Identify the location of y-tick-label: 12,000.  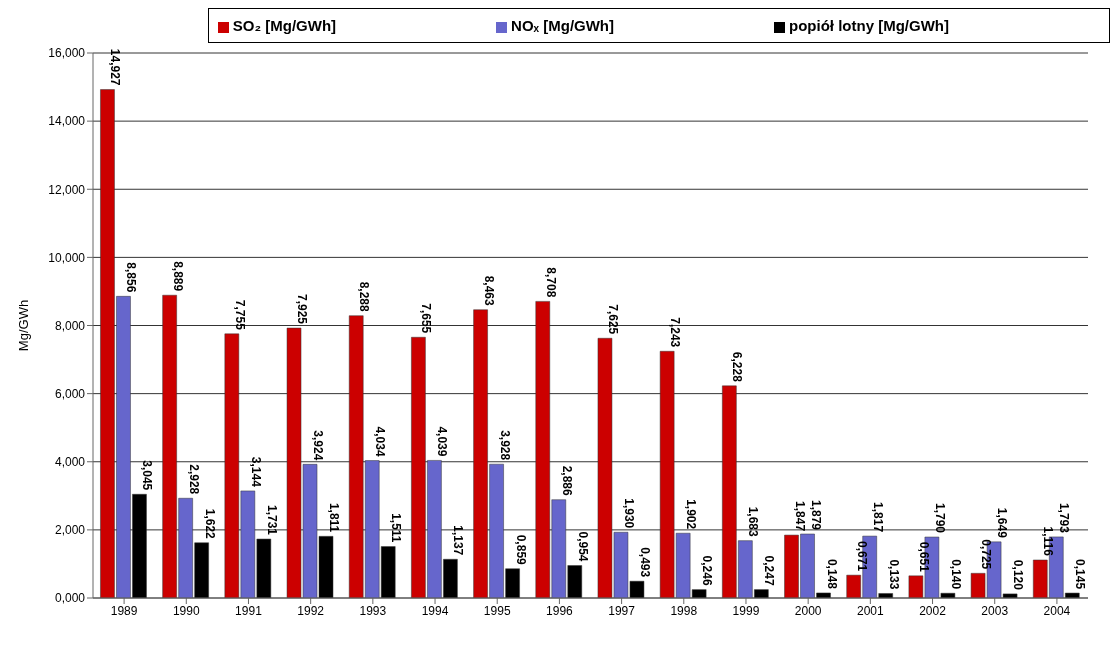
(67, 189).